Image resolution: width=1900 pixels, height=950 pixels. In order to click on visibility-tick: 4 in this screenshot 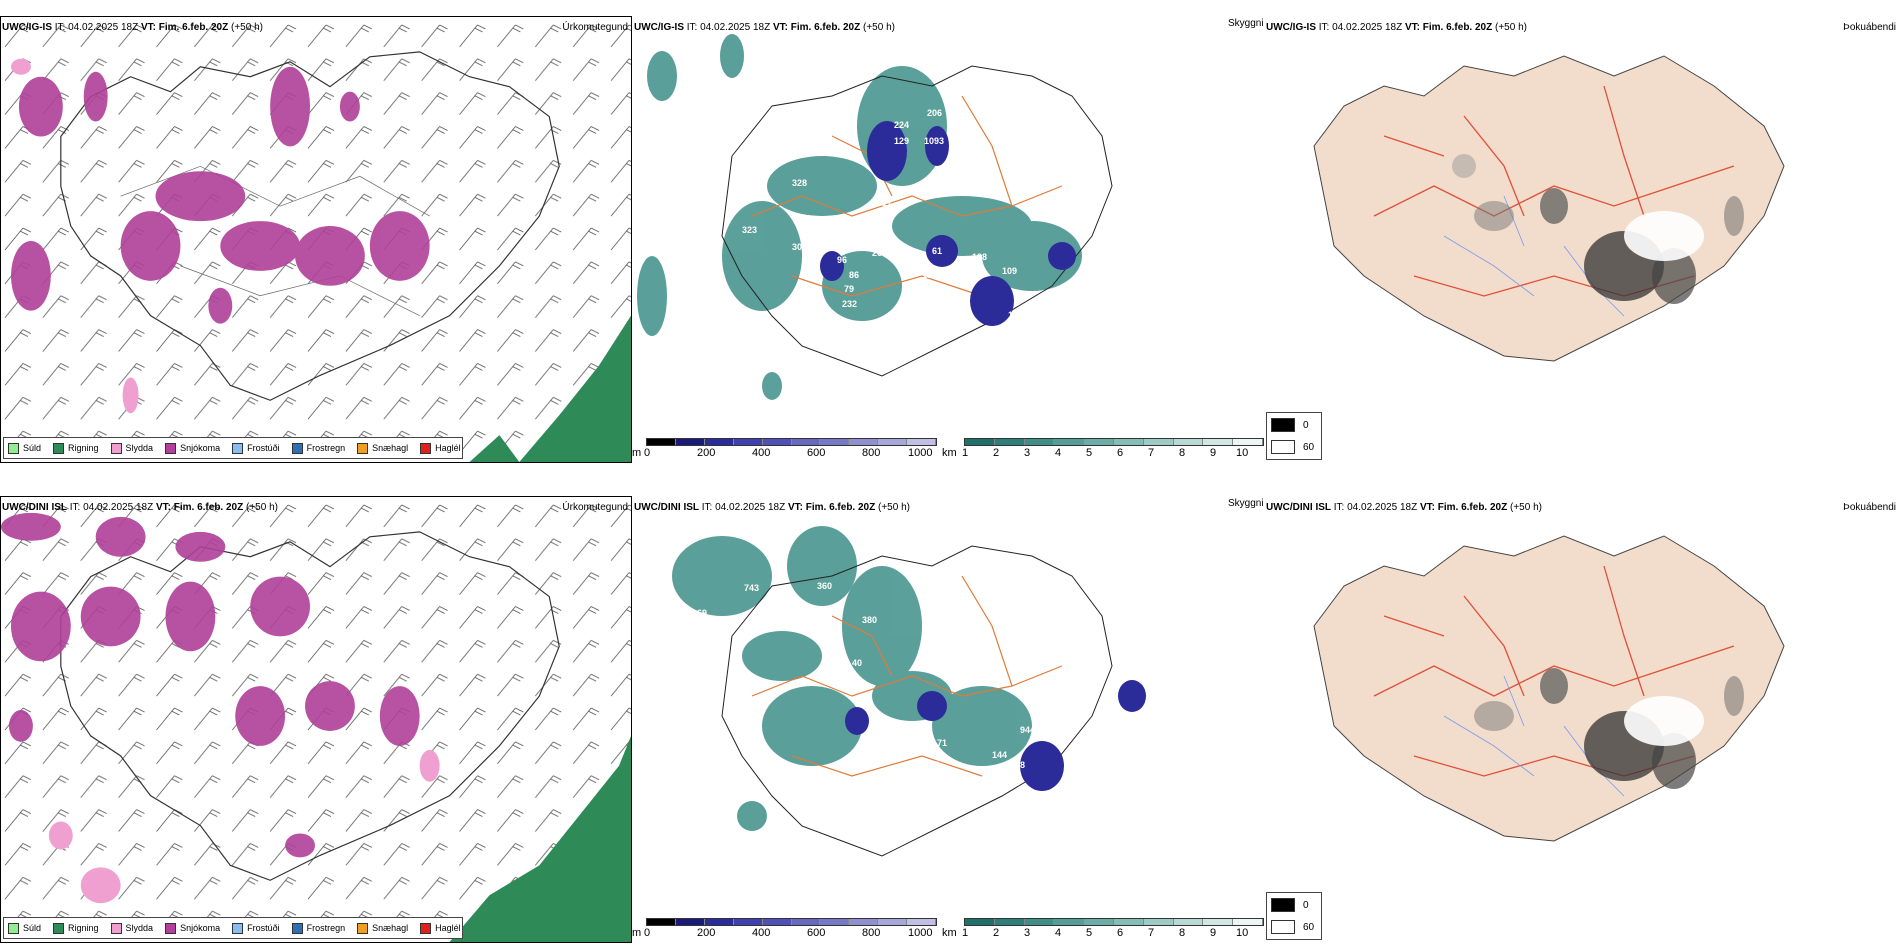, I will do `click(1058, 933)`.